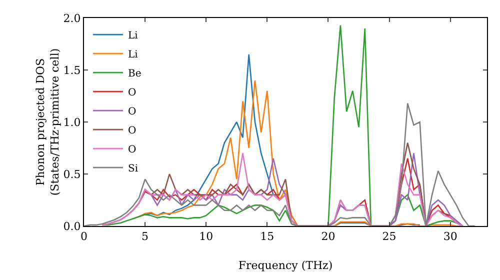 This screenshot has height=280, width=500. What do you see at coordinates (206, 237) in the screenshot?
I see `x-tick-label: 10` at bounding box center [206, 237].